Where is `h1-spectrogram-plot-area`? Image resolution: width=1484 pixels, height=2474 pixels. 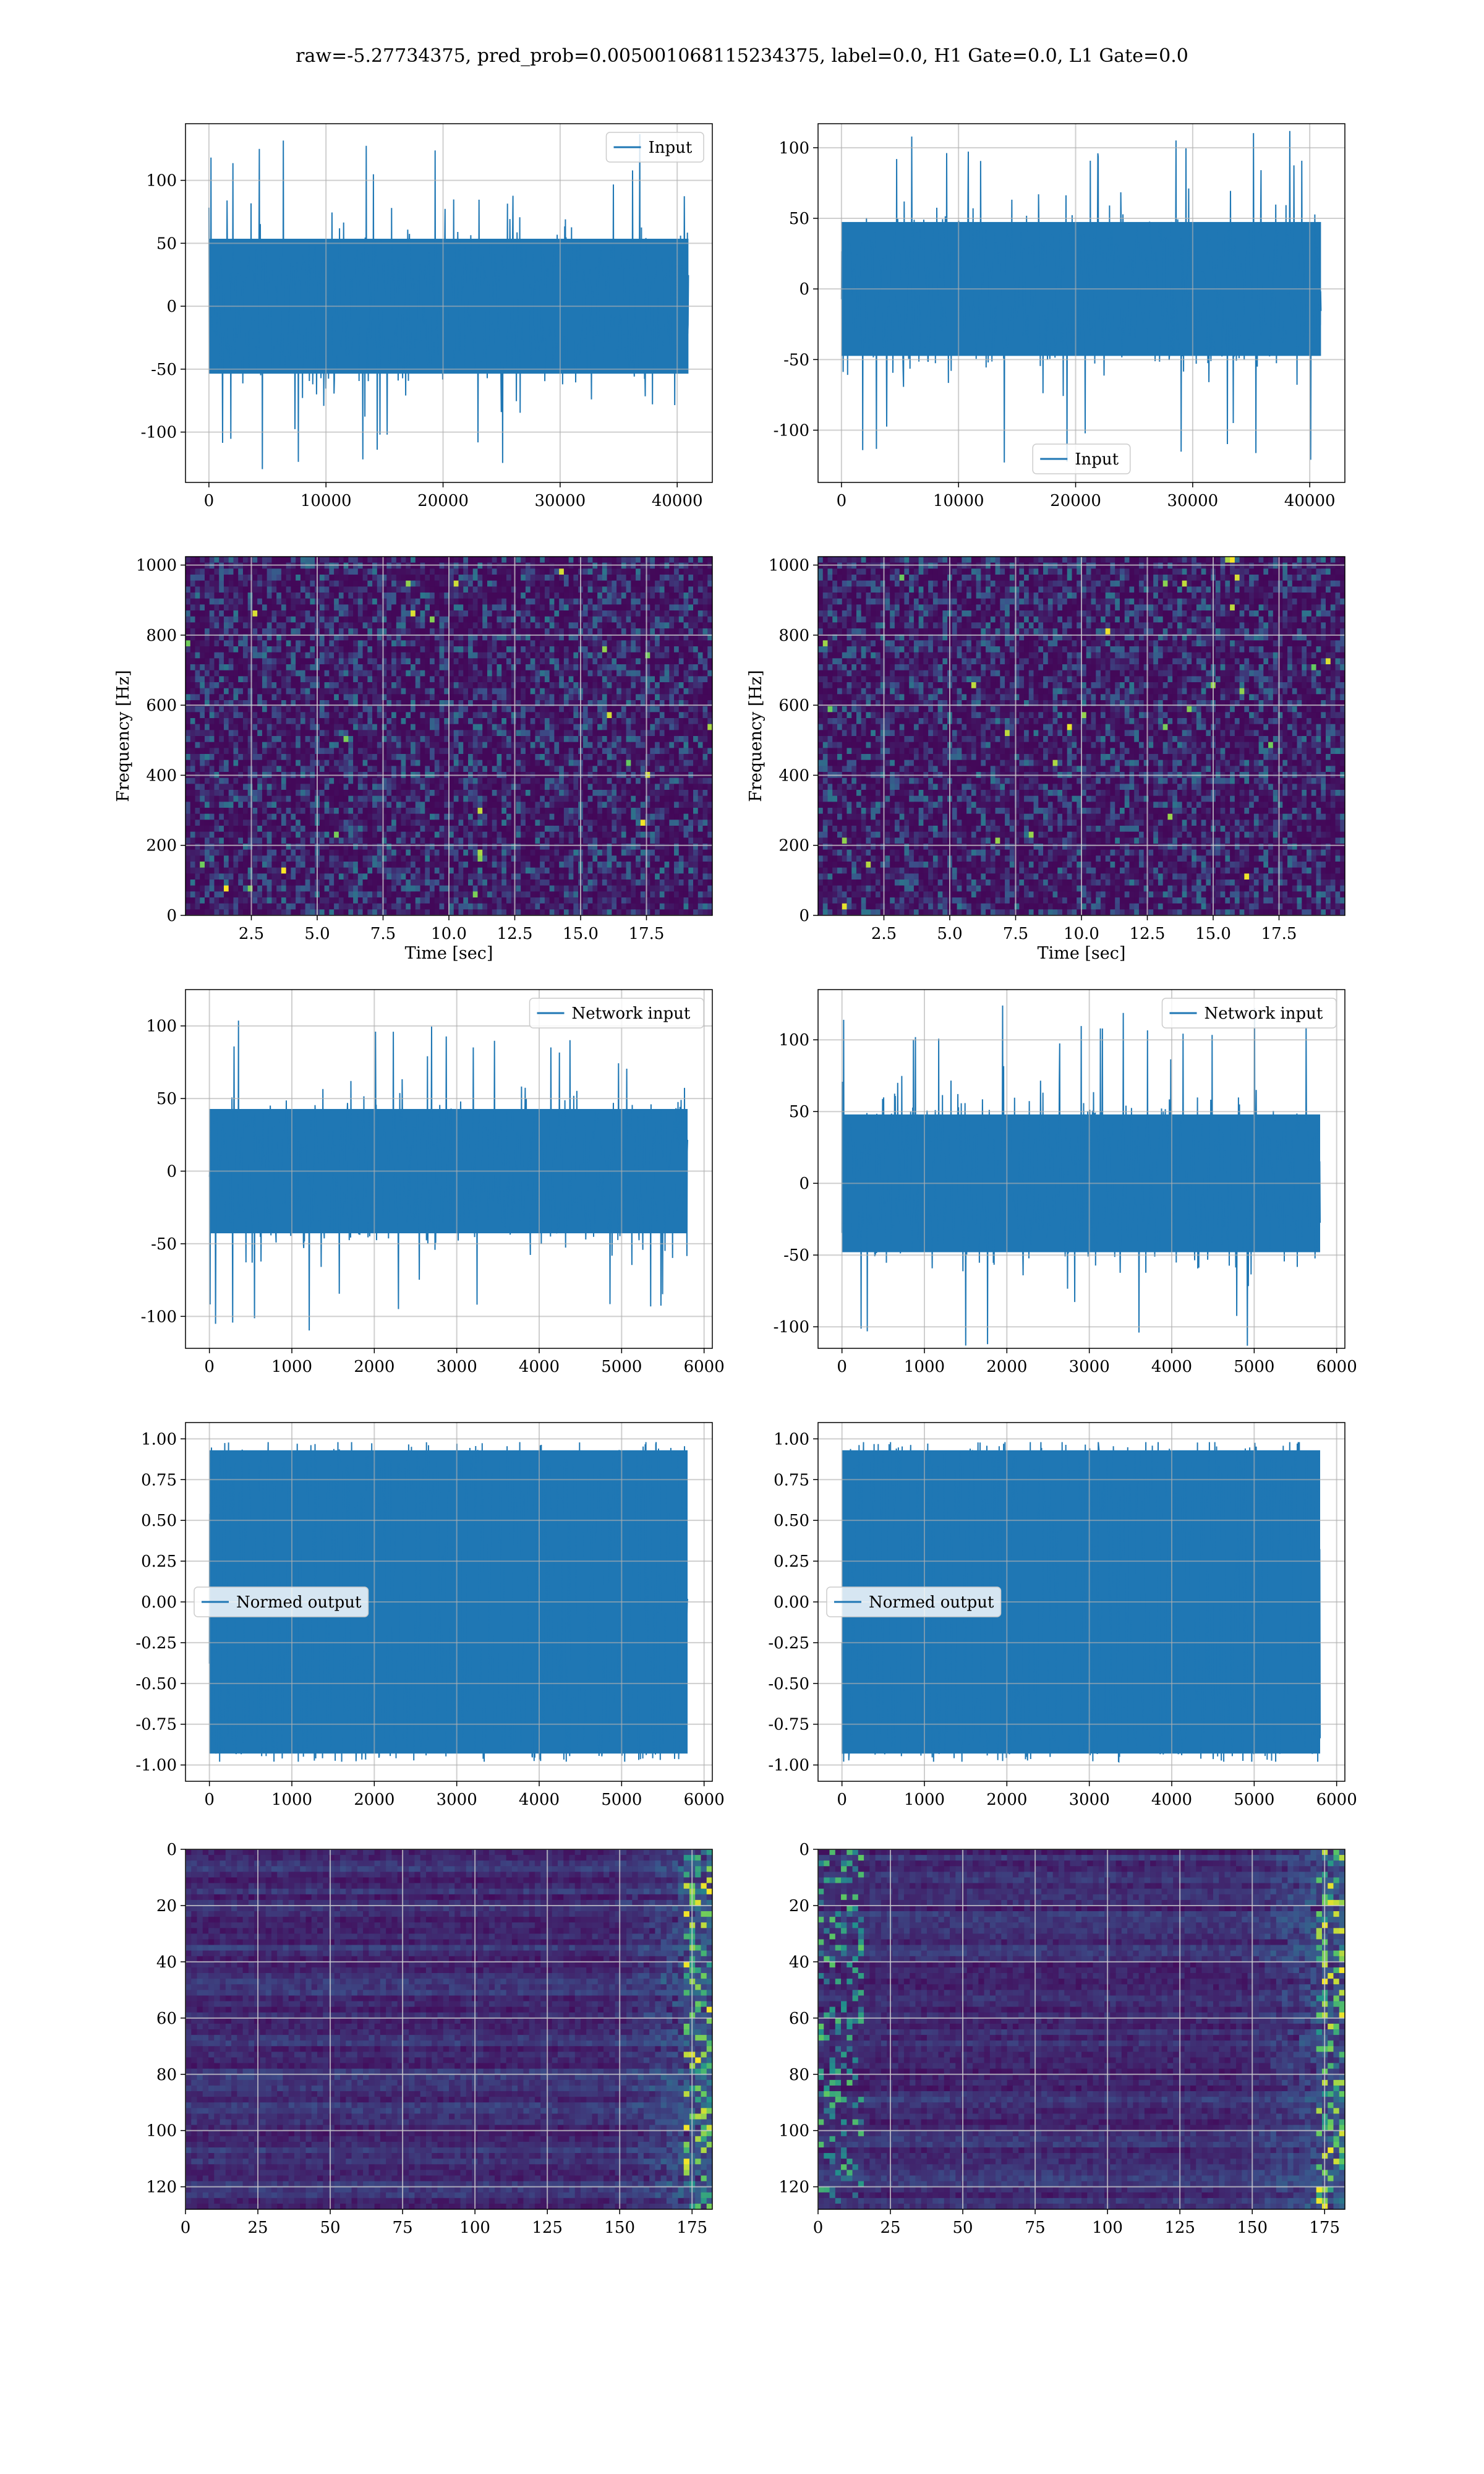
h1-spectrogram-plot-area is located at coordinates (449, 736).